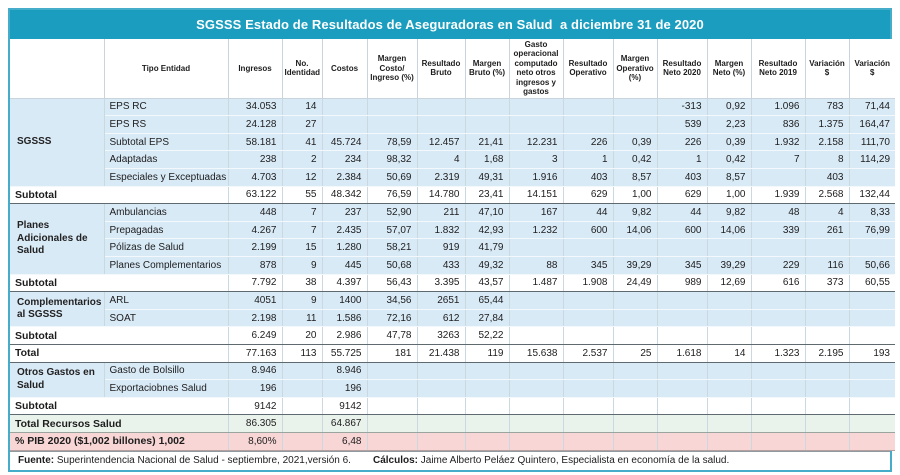  What do you see at coordinates (682, 283) in the screenshot?
I see `value-cell: 989` at bounding box center [682, 283].